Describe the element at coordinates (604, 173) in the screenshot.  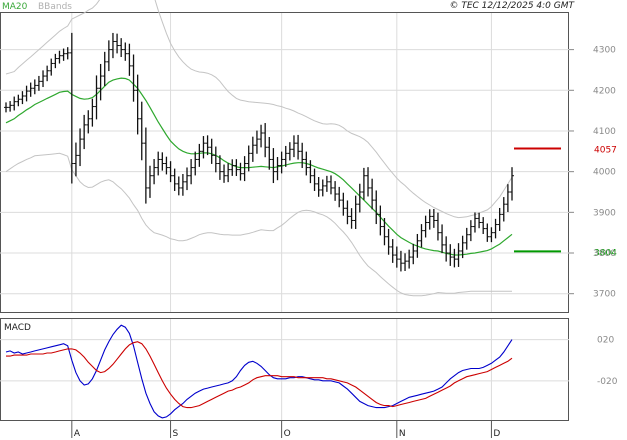
I see `price-y-tick-label: 4000` at that location.